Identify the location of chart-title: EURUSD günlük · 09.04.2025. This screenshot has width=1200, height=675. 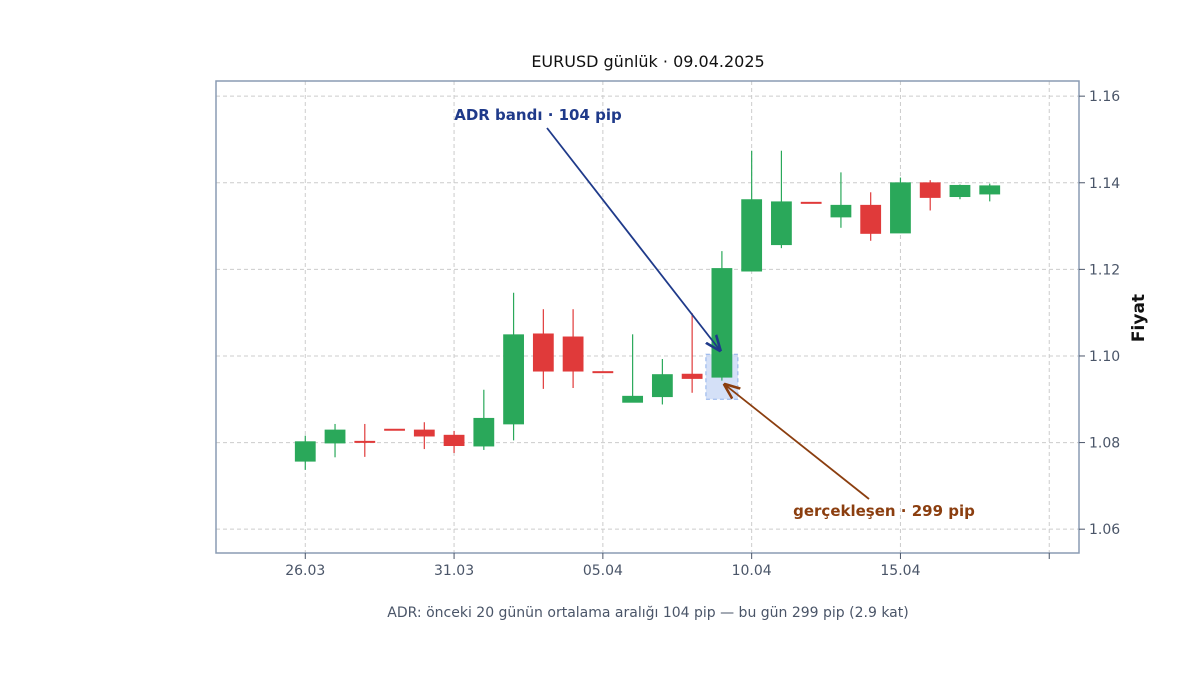
(647, 61).